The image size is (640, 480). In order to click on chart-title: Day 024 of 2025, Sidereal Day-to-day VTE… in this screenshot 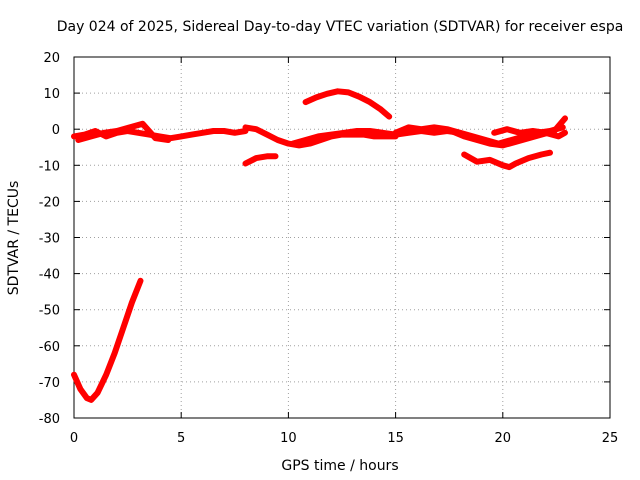, I will do `click(340, 27)`.